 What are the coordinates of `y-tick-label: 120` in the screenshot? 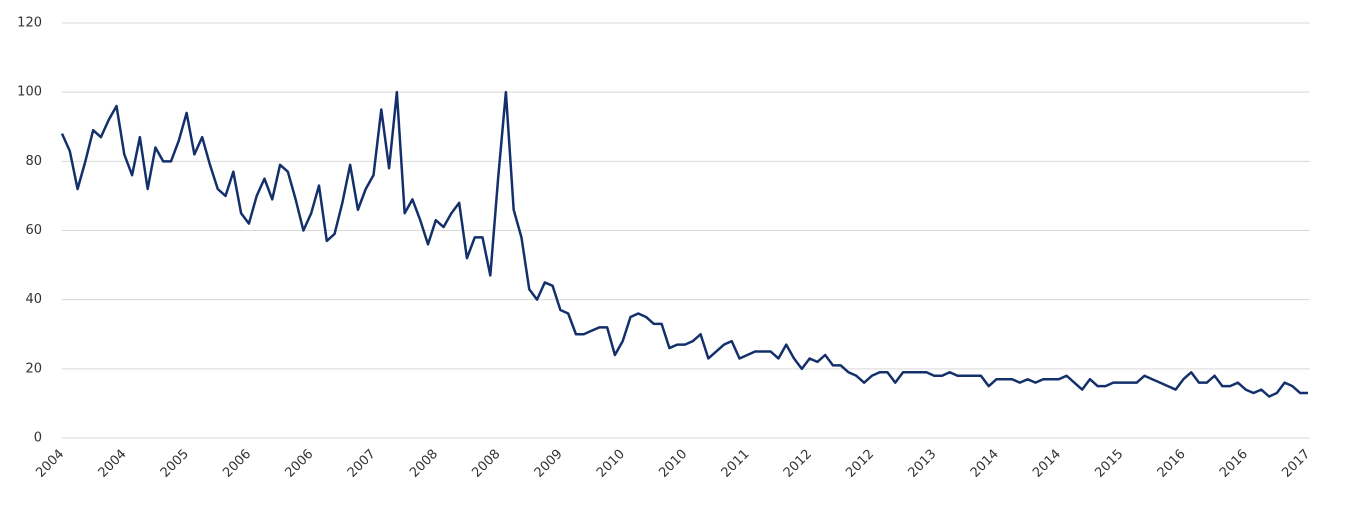 It's located at (29, 23).